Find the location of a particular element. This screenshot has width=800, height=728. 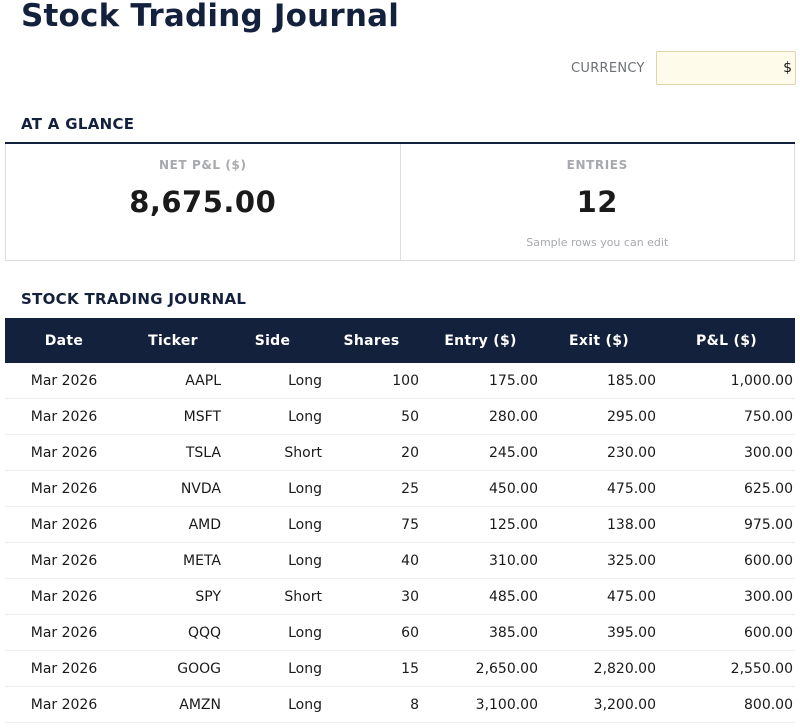

shares-cell: 8 is located at coordinates (371, 704).